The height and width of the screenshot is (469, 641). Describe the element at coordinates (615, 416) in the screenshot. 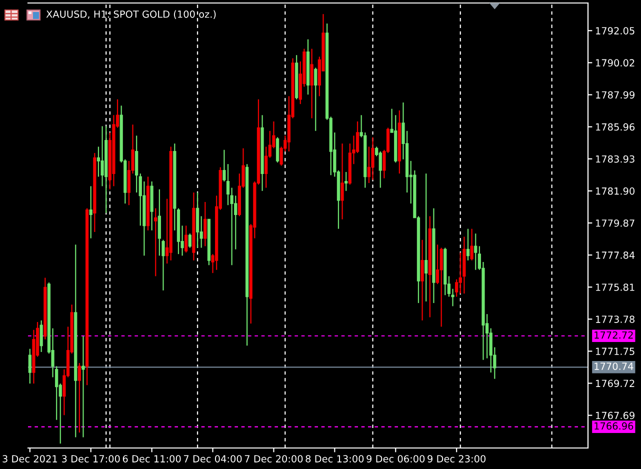

I see `y-tick-label: 1767.69` at that location.